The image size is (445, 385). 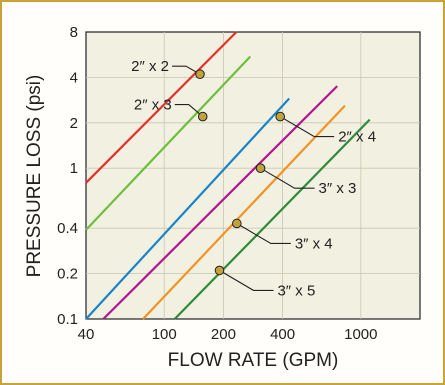 What do you see at coordinates (34, 176) in the screenshot?
I see `y-axis-title: PRESSURE LOSS (psi)` at bounding box center [34, 176].